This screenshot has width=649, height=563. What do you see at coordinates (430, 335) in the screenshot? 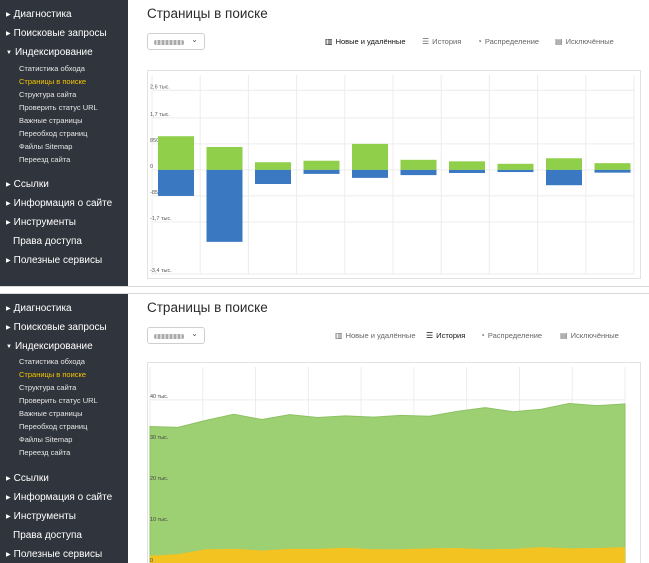
I see `history-icon: ☰` at bounding box center [430, 335].